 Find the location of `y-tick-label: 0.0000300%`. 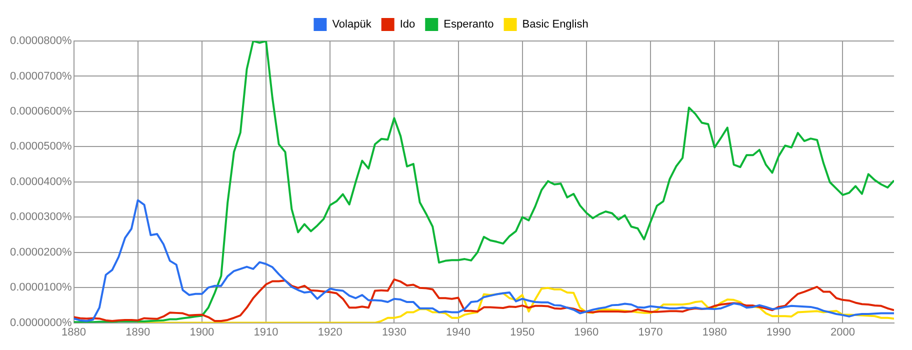

y-tick-label: 0.0000300% is located at coordinates (41, 217).